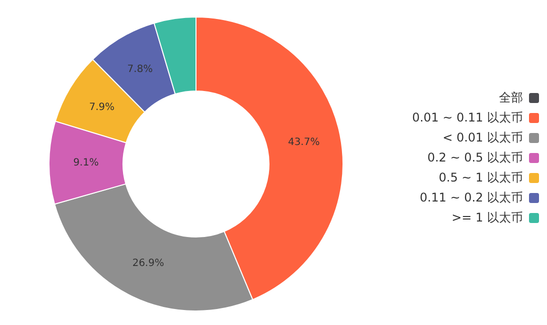  What do you see at coordinates (304, 142) in the screenshot?
I see `data-label: 43.7%` at bounding box center [304, 142].